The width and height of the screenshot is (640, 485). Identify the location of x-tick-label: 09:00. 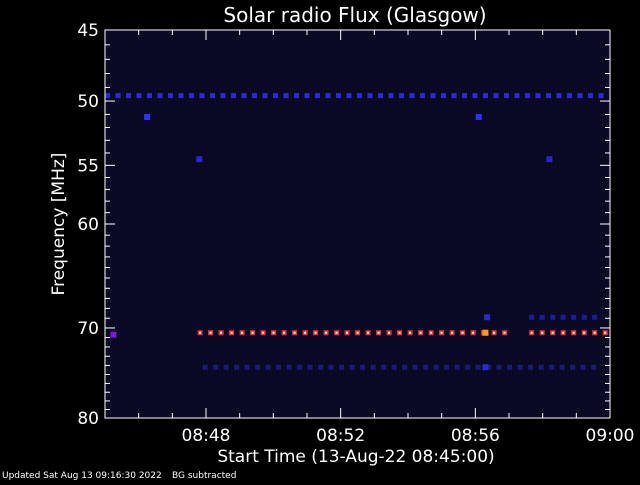
(610, 436).